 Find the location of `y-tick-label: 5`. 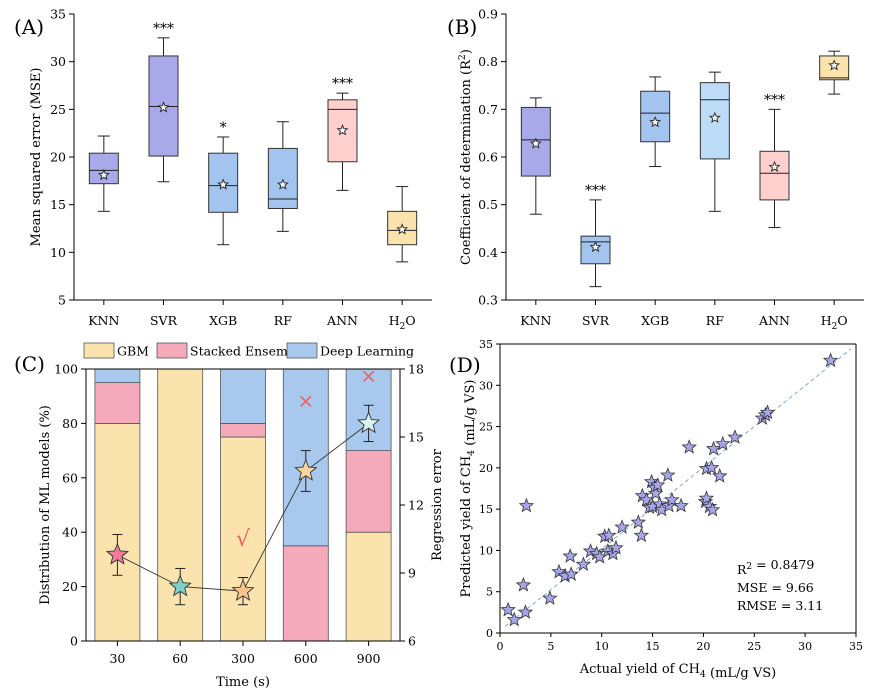

y-tick-label: 5 is located at coordinates (489, 592).